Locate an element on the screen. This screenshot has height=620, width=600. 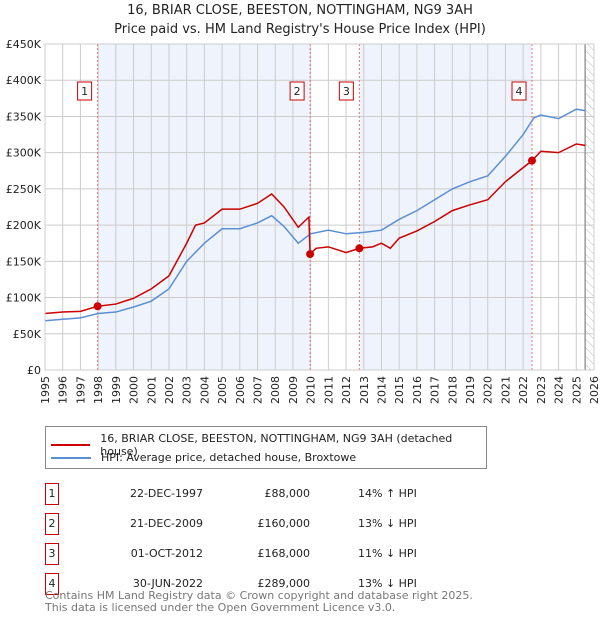
x-tick-label: 2014 is located at coordinates (381, 390).